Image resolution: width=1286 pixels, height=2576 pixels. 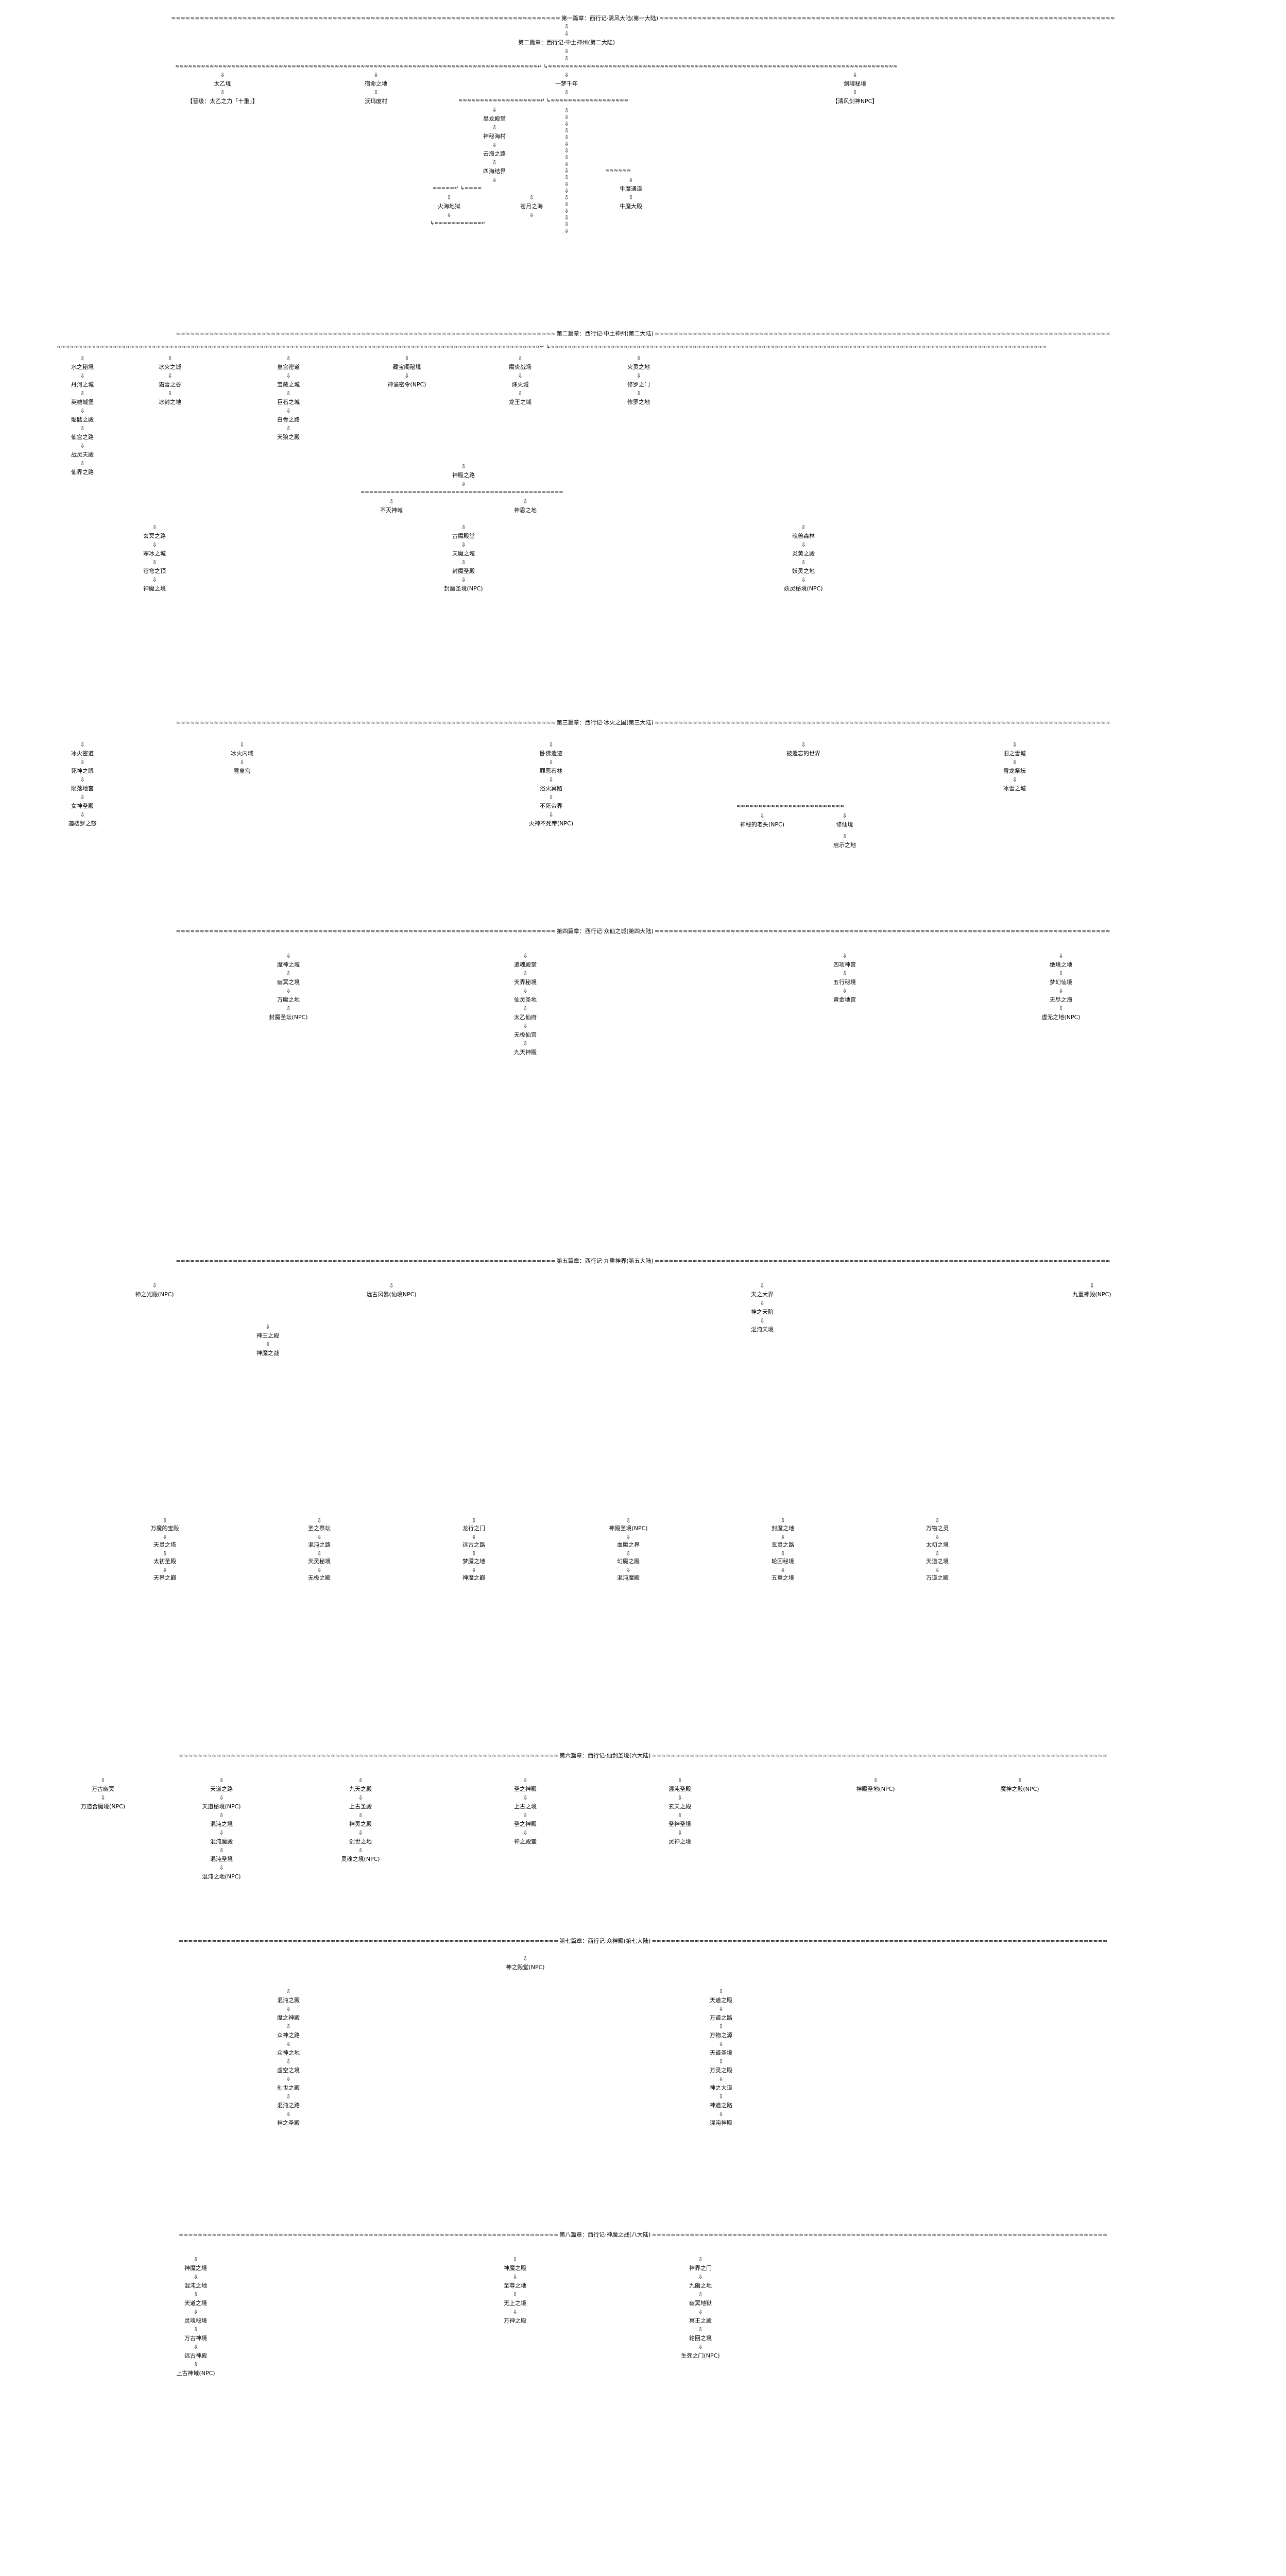 I want to click on node-qingfeng-sword-god-npc: 【清风剑神NPC】, so click(x=855, y=101).